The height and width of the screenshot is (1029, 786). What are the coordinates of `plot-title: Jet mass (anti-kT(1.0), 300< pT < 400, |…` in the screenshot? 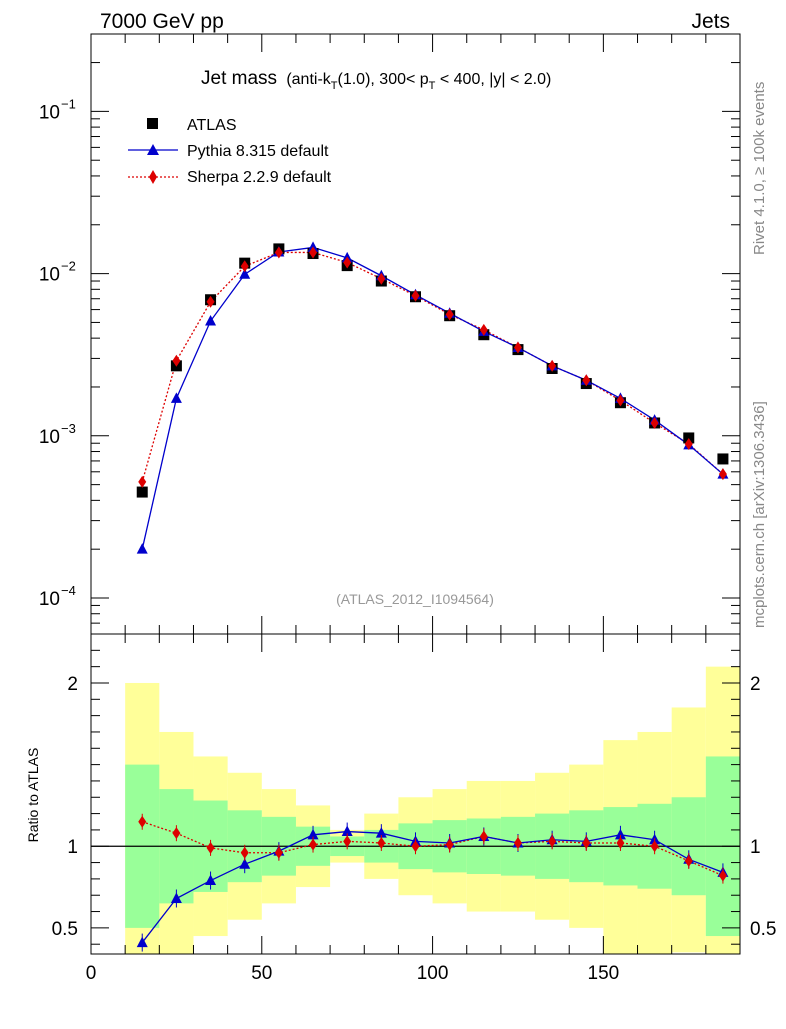 It's located at (376, 80).